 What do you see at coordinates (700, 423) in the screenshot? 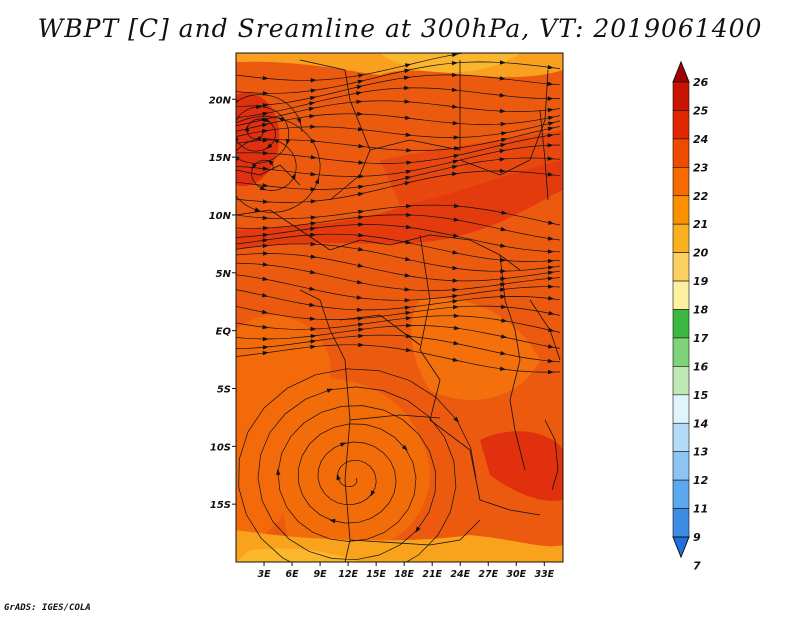
I see `colorbar-label: 14` at bounding box center [700, 423].